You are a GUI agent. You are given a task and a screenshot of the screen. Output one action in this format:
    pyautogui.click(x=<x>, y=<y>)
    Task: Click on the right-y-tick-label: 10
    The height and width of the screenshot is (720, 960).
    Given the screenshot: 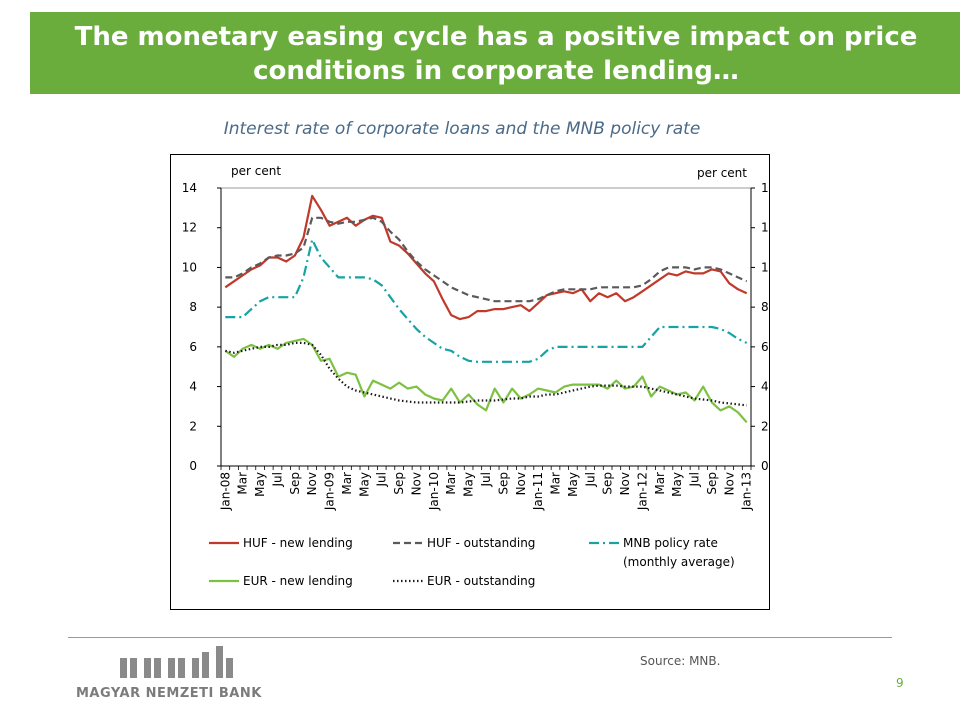 What is the action you would take?
    pyautogui.click(x=765, y=267)
    